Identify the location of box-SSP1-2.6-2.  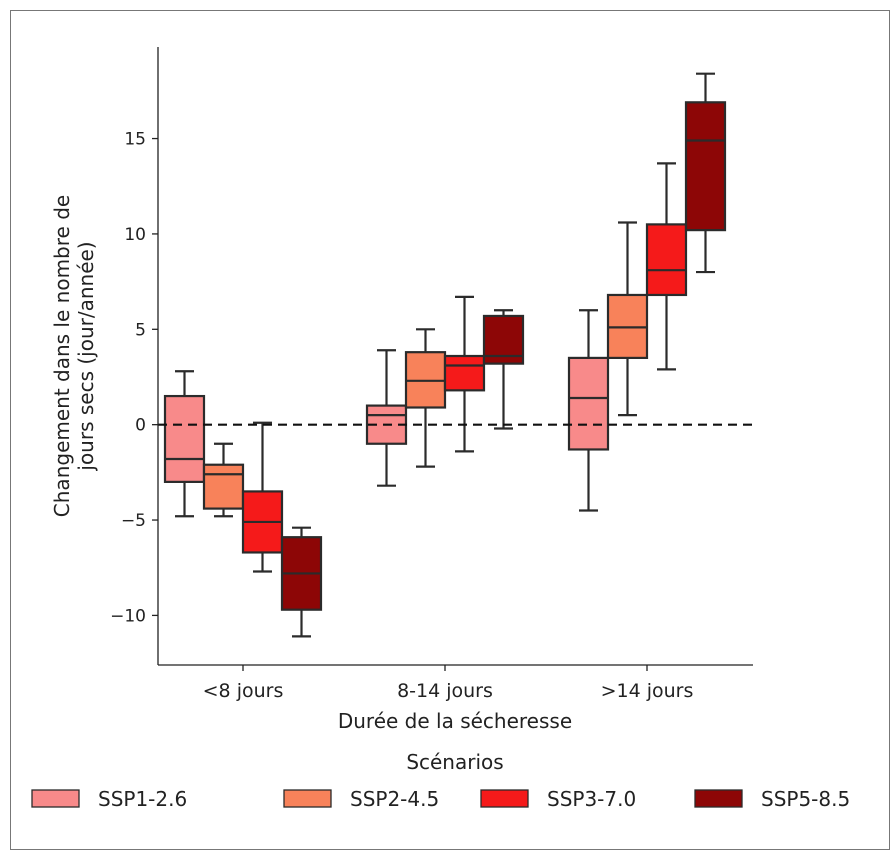
(588, 410).